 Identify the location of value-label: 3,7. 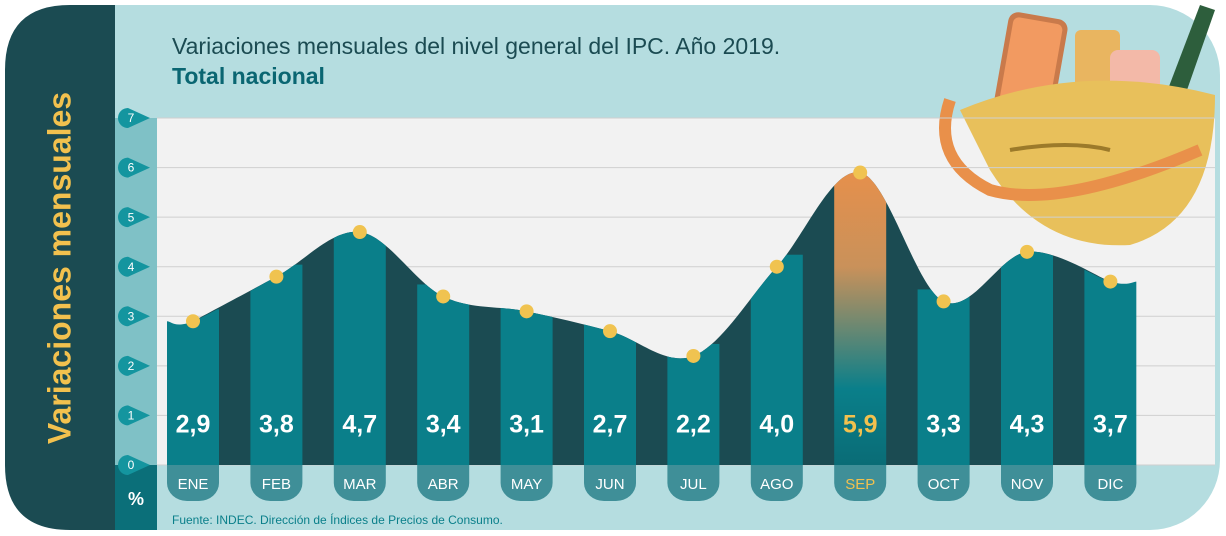
(1110, 425).